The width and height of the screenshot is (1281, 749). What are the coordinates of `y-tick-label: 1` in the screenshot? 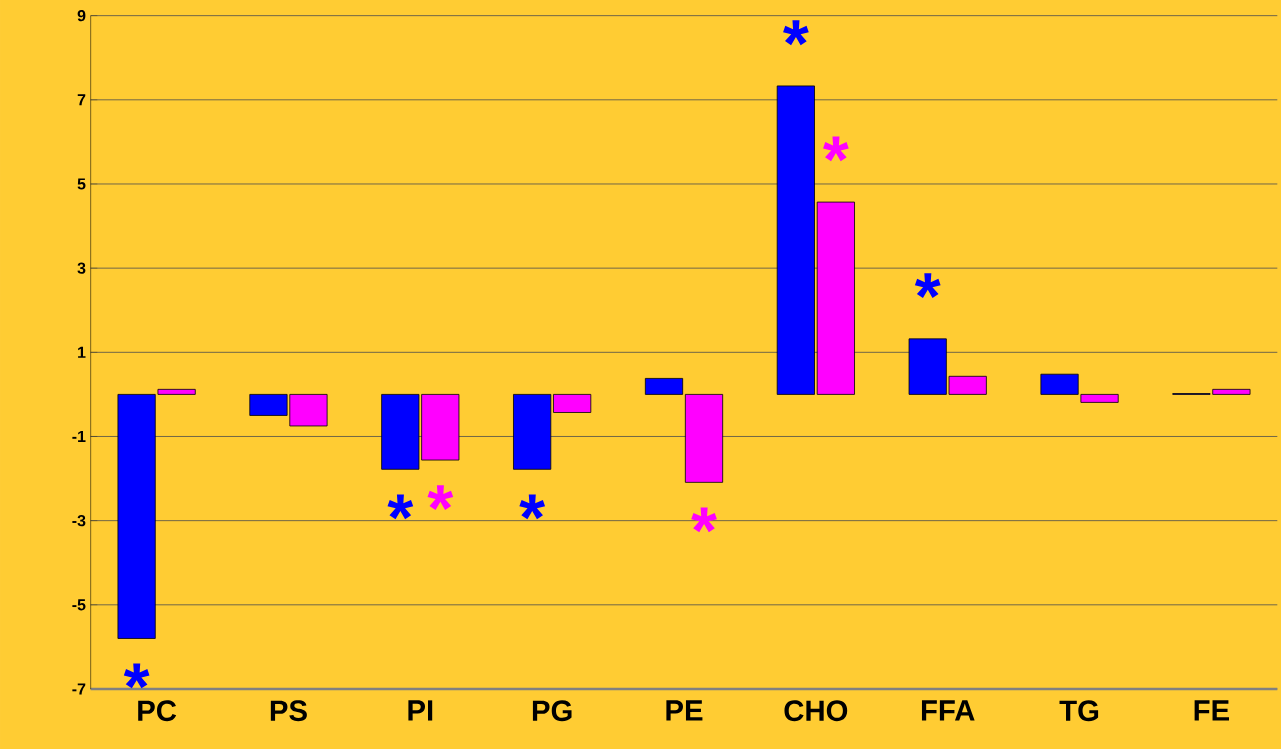 It's located at (82, 352).